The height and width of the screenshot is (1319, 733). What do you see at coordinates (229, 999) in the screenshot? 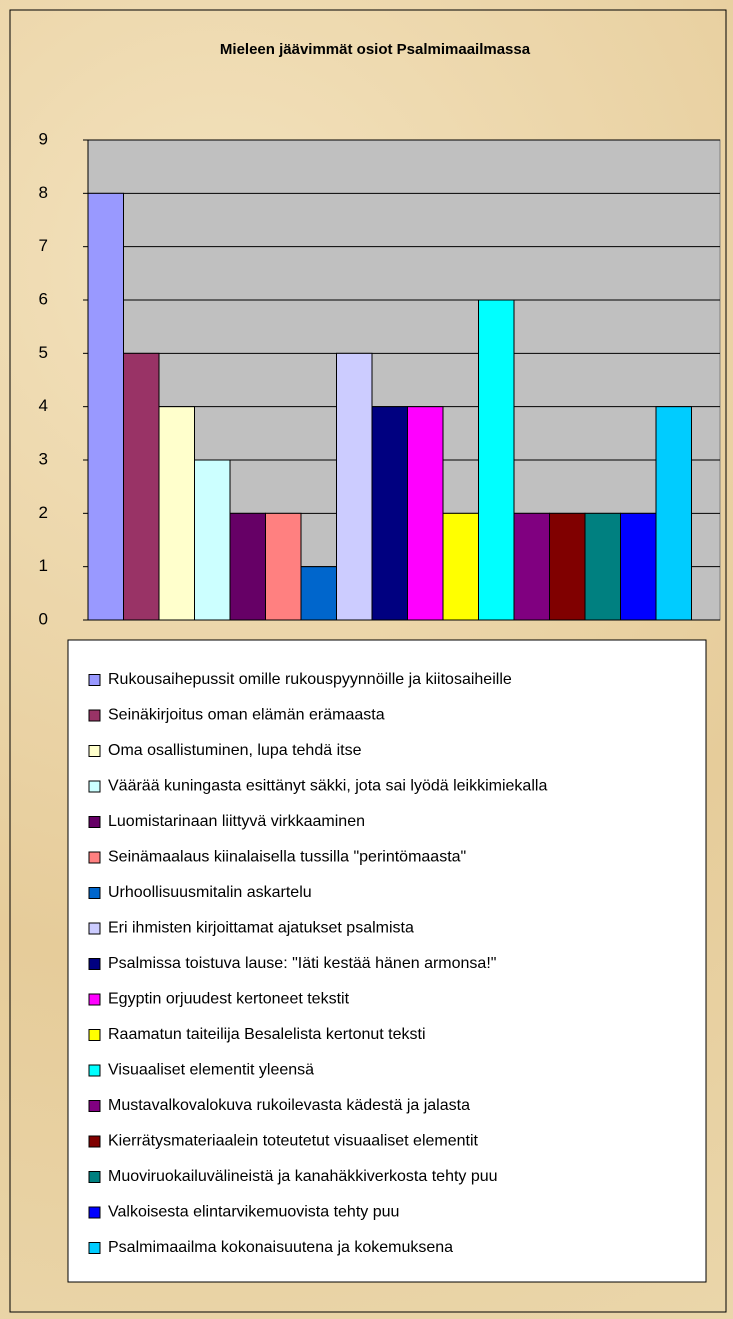
I see `legend-label: Egyptin orjuudest kertoneet tekstit` at bounding box center [229, 999].